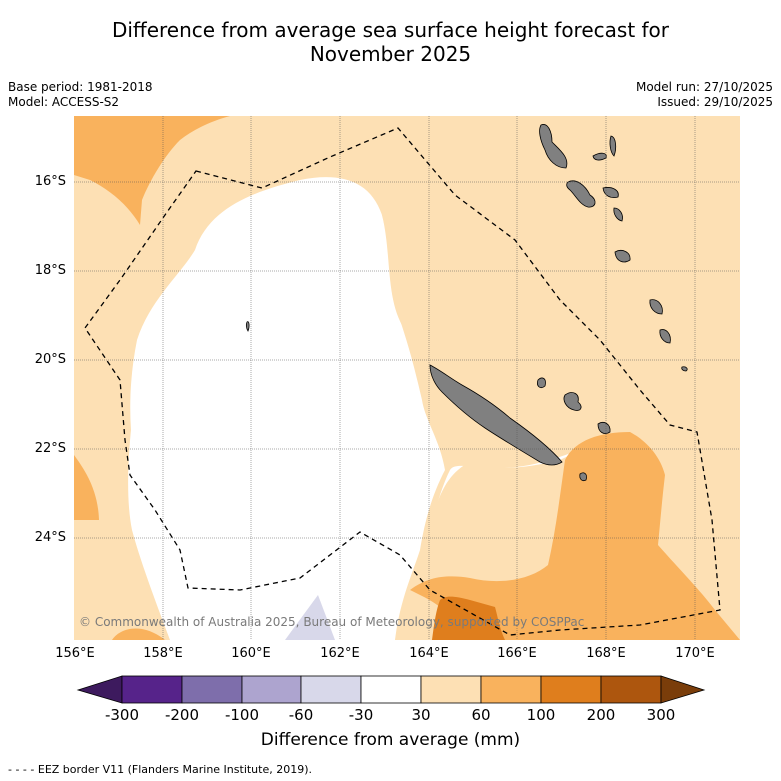 The image size is (781, 781). I want to click on isle-of-pines, so click(583, 477).